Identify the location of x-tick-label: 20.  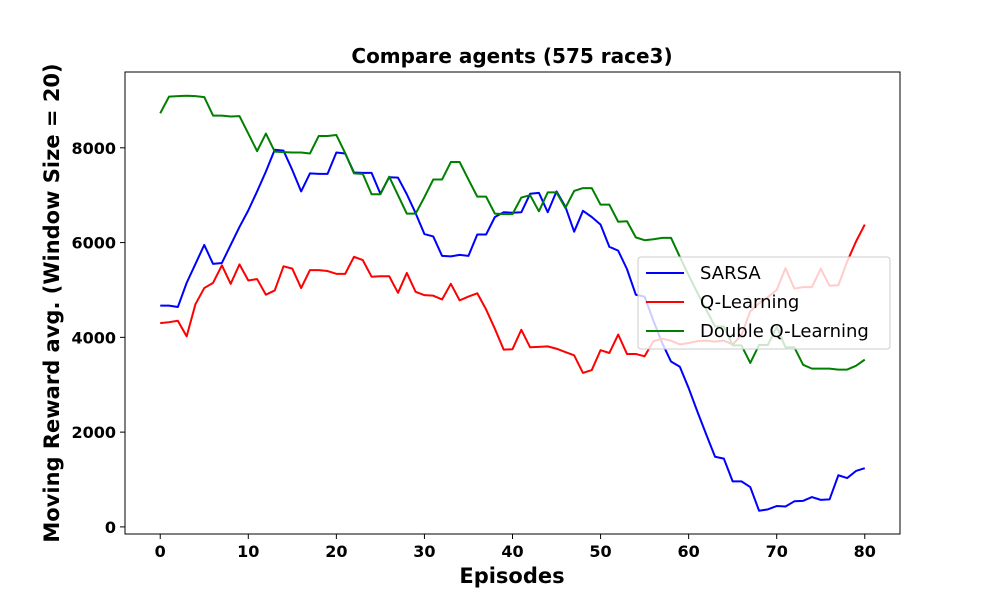
(336, 551).